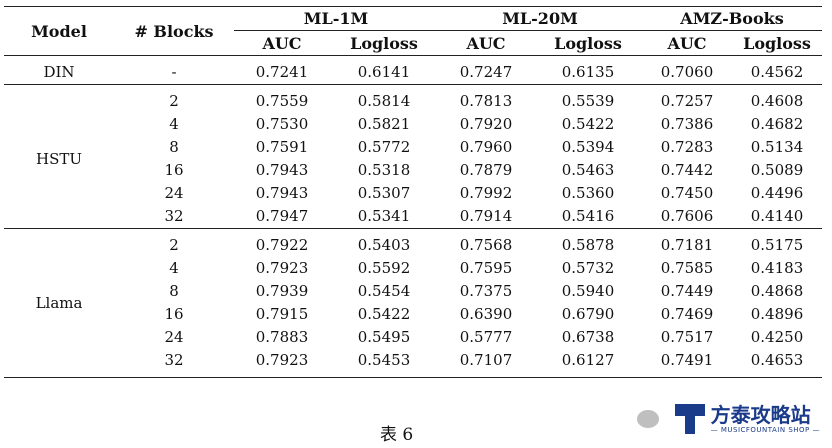  Describe the element at coordinates (397, 435) in the screenshot. I see `table-caption: 表 6` at that location.